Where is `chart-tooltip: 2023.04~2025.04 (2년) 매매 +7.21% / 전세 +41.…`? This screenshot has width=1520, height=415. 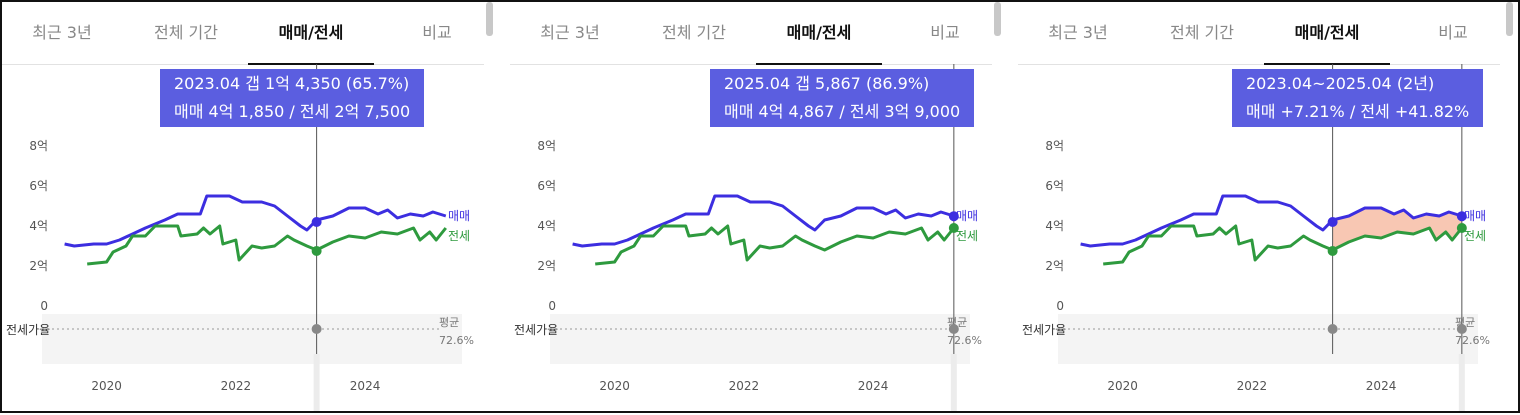 chart-tooltip: 2023.04~2025.04 (2년) 매매 +7.21% / 전세 +41.… is located at coordinates (1358, 98).